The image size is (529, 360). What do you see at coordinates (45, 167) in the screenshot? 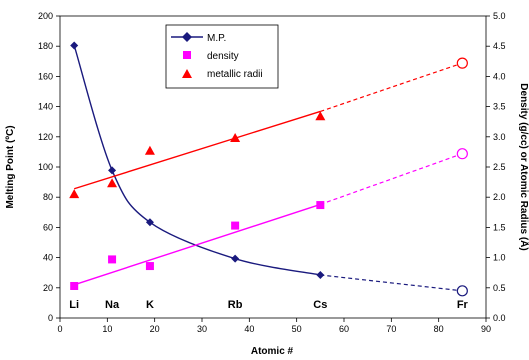
I see `y-left-tick-label: 100` at bounding box center [45, 167].